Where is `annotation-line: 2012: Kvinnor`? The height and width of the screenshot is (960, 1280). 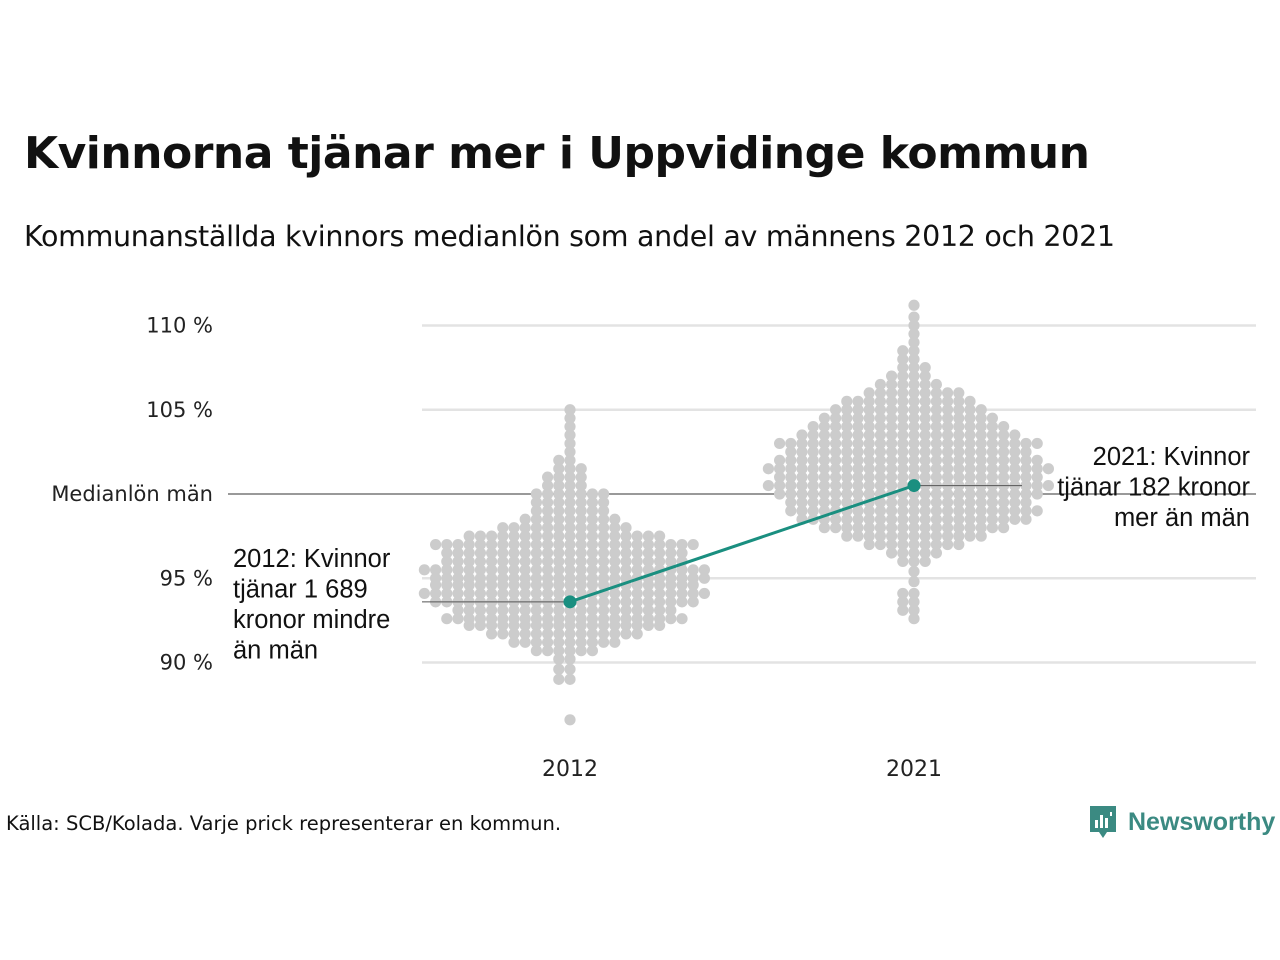
annotation-line: 2012: Kvinnor is located at coordinates (312, 559).